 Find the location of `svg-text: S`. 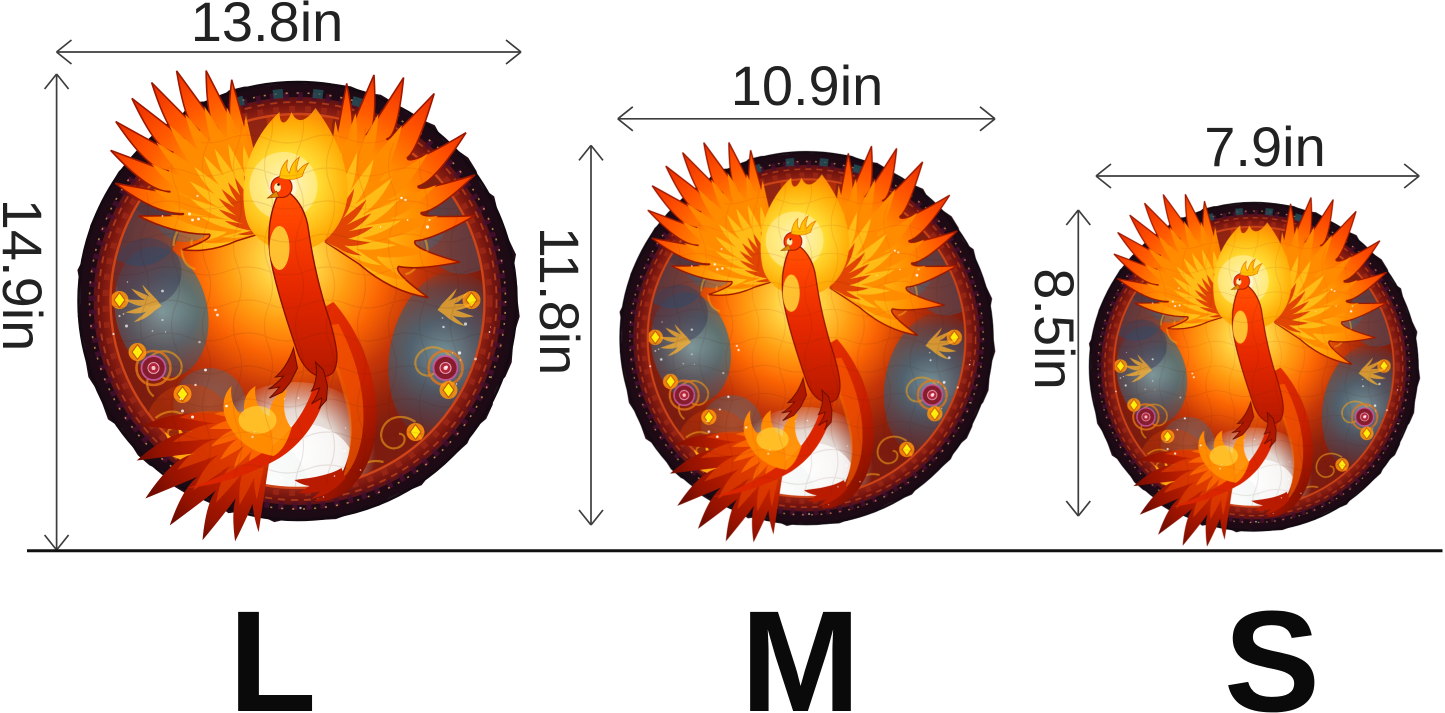

svg-text: S is located at coordinates (1272, 647).